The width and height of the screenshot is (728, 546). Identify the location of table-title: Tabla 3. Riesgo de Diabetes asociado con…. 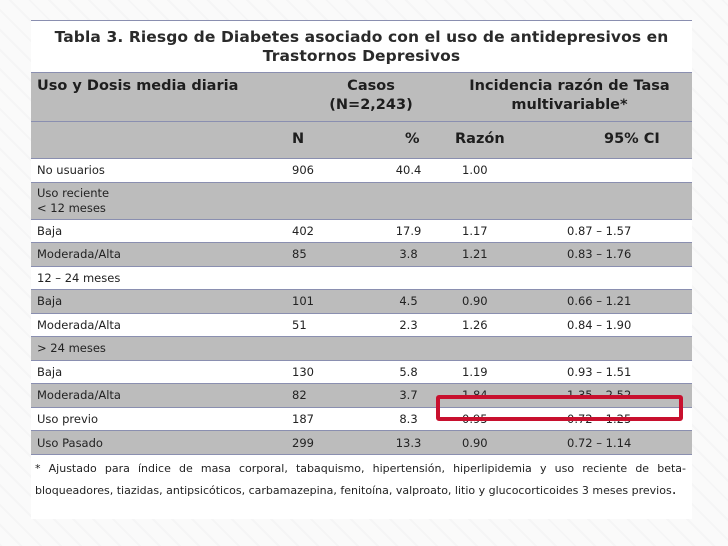
(361, 46).